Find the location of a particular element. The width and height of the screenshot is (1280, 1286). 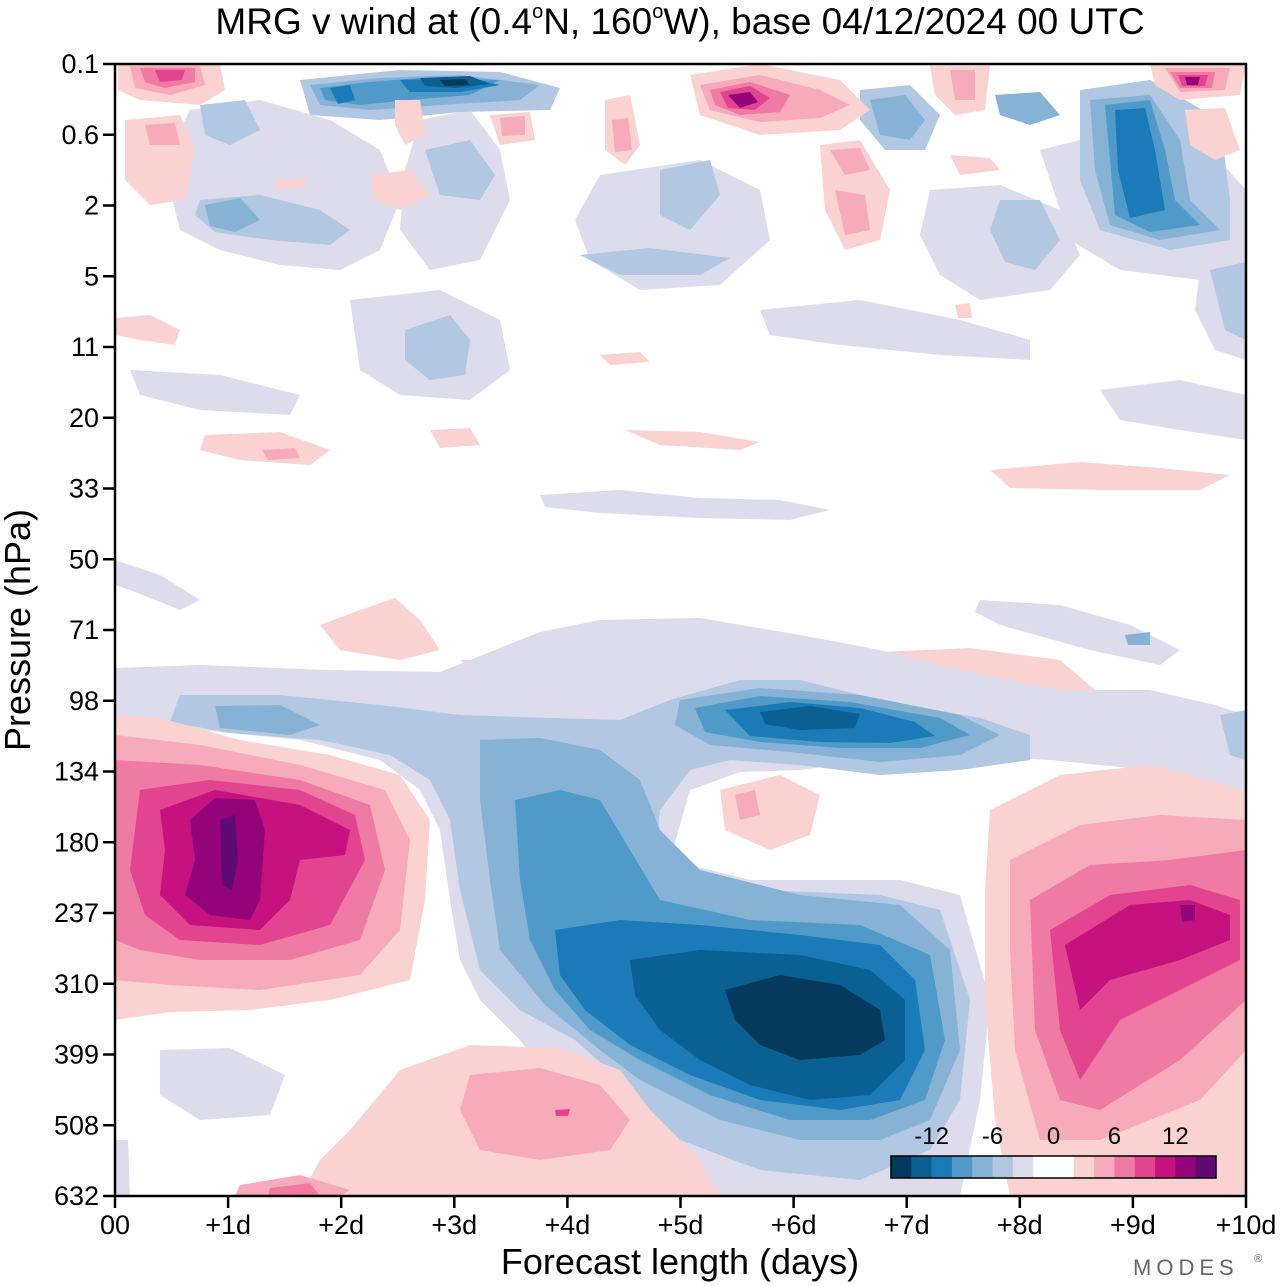

y-tick-label: 399 is located at coordinates (76, 1055).